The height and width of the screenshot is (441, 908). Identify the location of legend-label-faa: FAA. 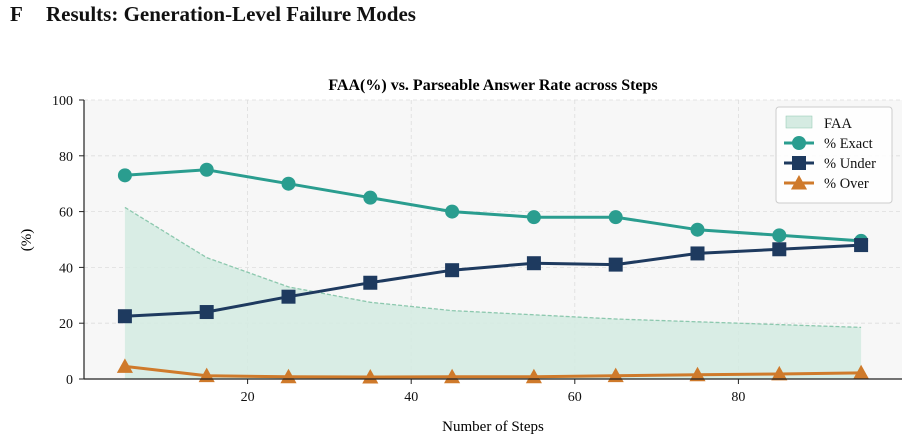
(838, 124).